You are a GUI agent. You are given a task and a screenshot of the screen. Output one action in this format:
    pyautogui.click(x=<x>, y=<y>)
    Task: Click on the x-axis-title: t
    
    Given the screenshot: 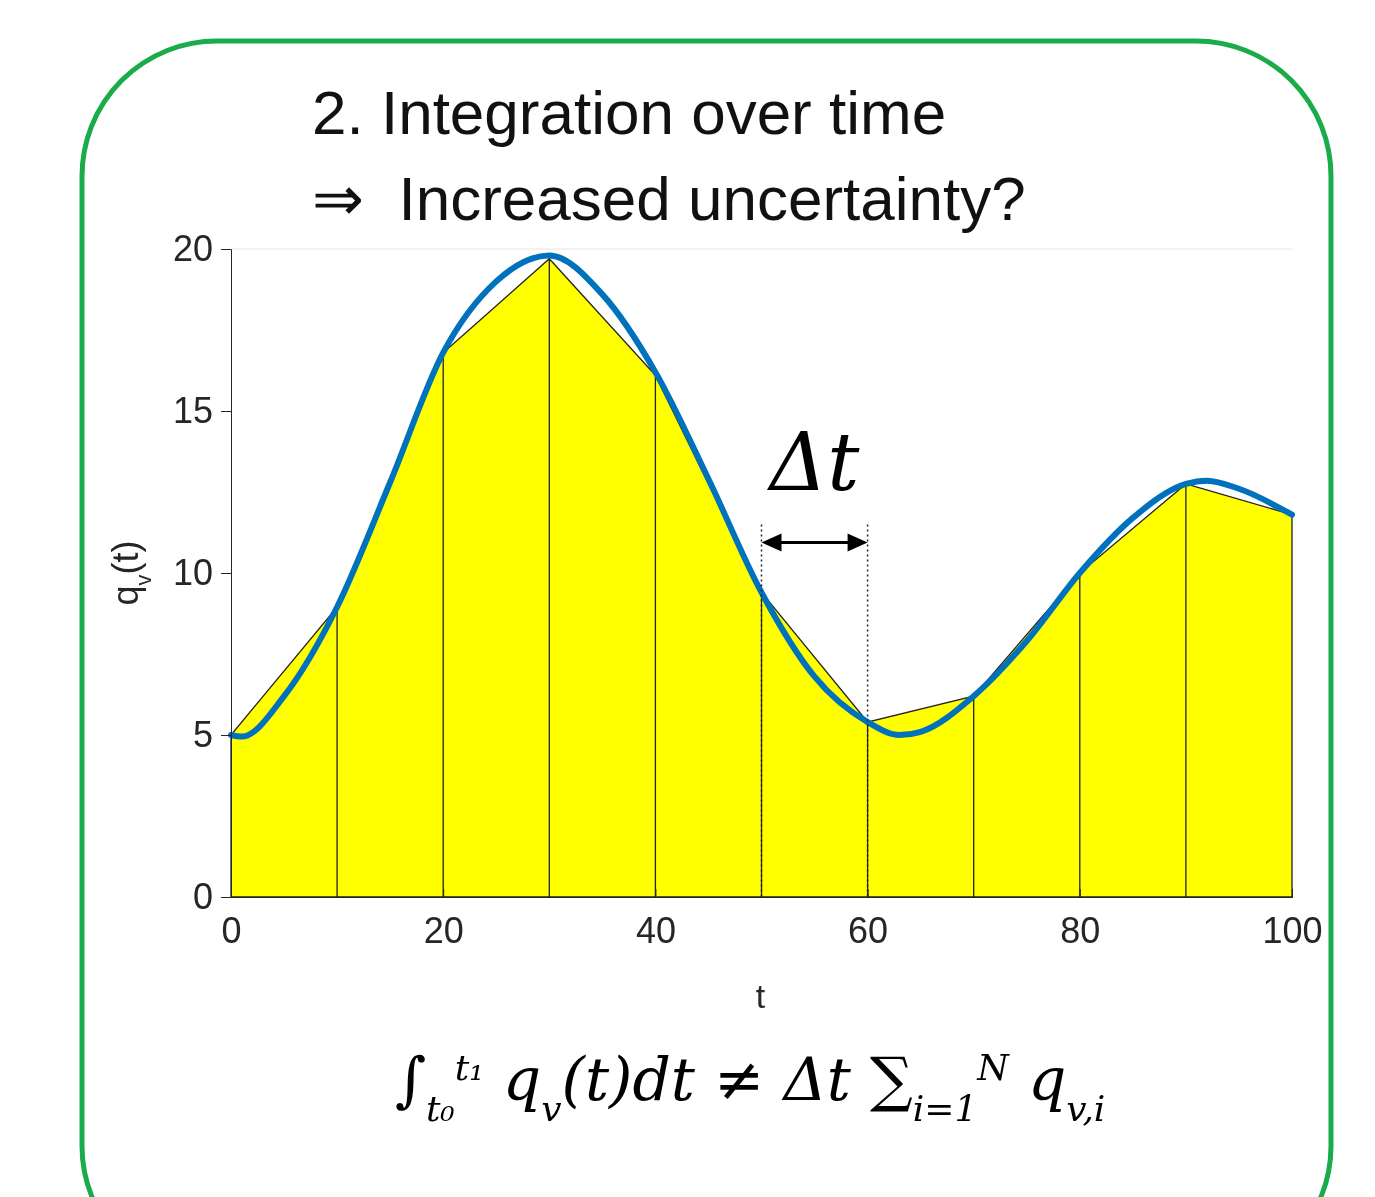 What is the action you would take?
    pyautogui.click(x=760, y=996)
    